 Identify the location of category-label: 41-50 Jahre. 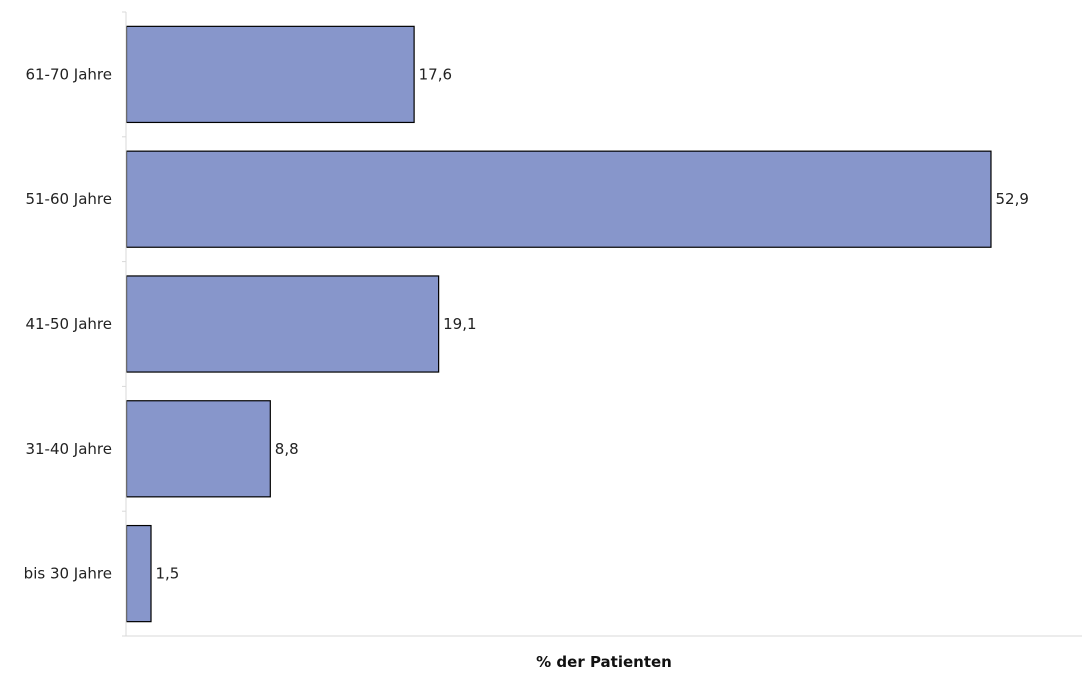
(68, 324).